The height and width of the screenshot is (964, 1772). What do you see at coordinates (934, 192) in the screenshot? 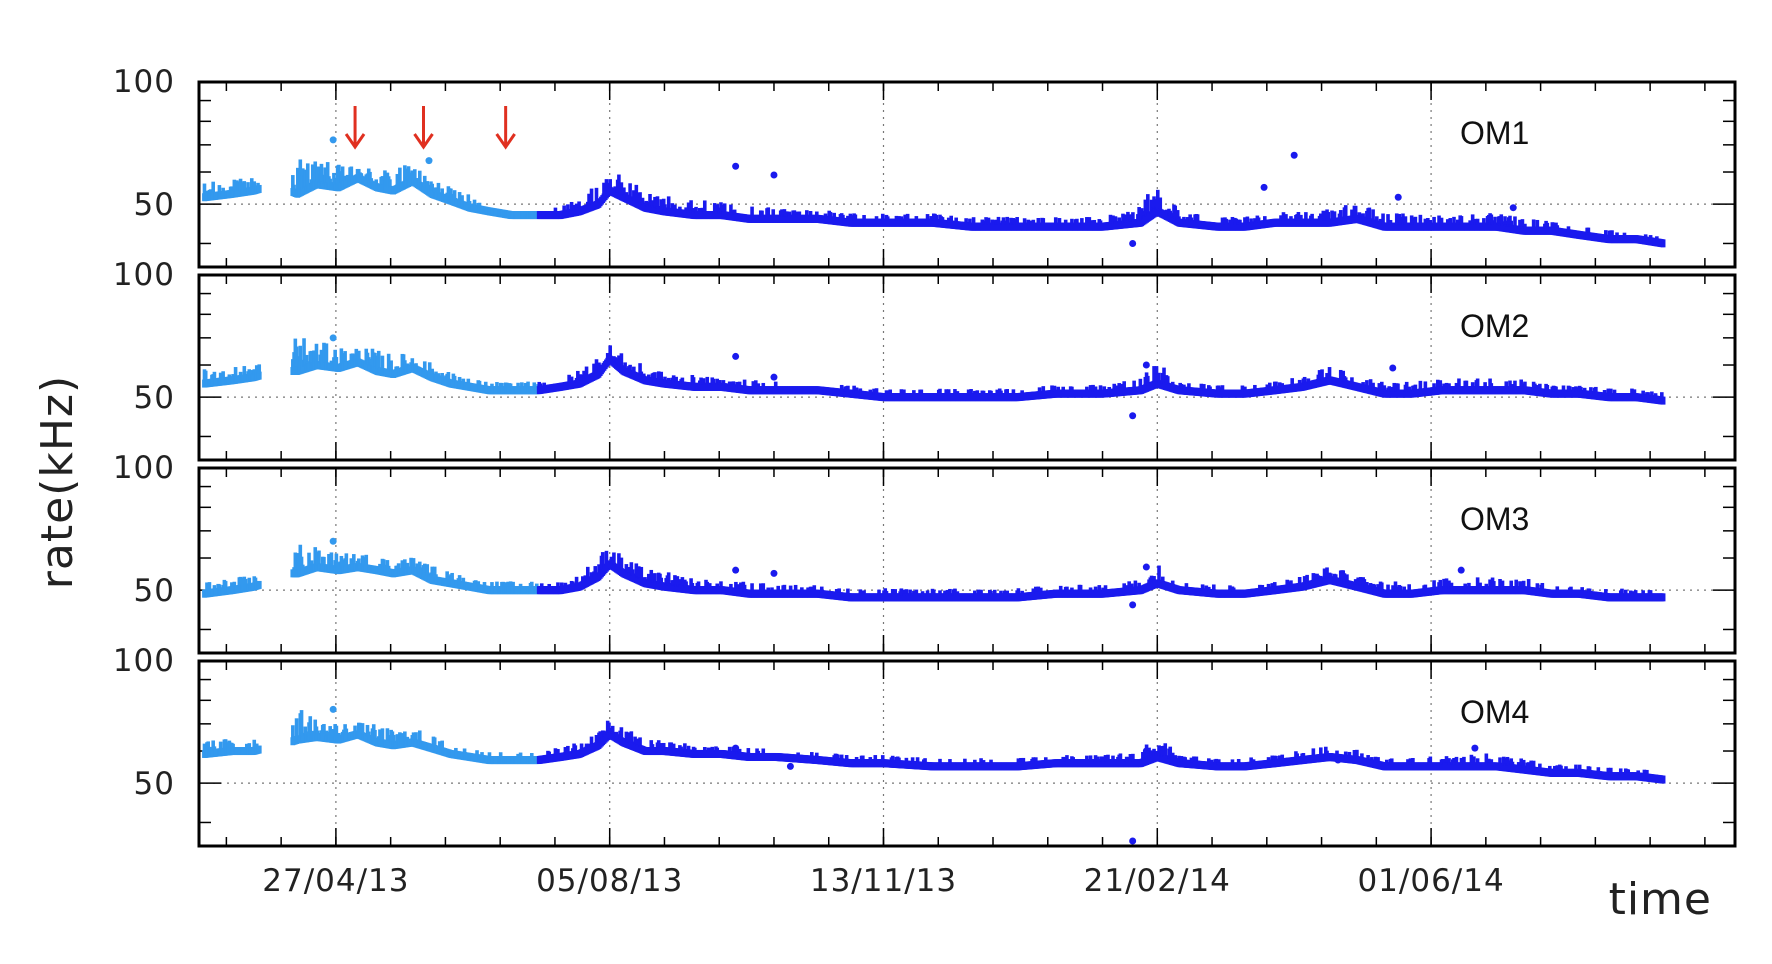
I see `data-points-om1` at bounding box center [934, 192].